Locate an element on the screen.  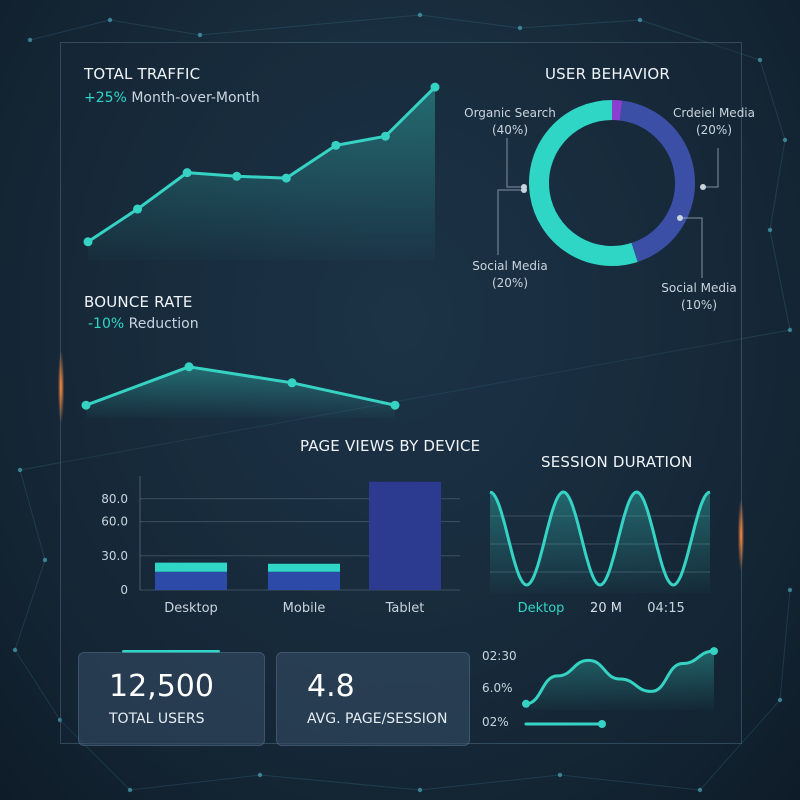
mini-line-chart: 02:30 6.0% 02% is located at coordinates (600, 688).